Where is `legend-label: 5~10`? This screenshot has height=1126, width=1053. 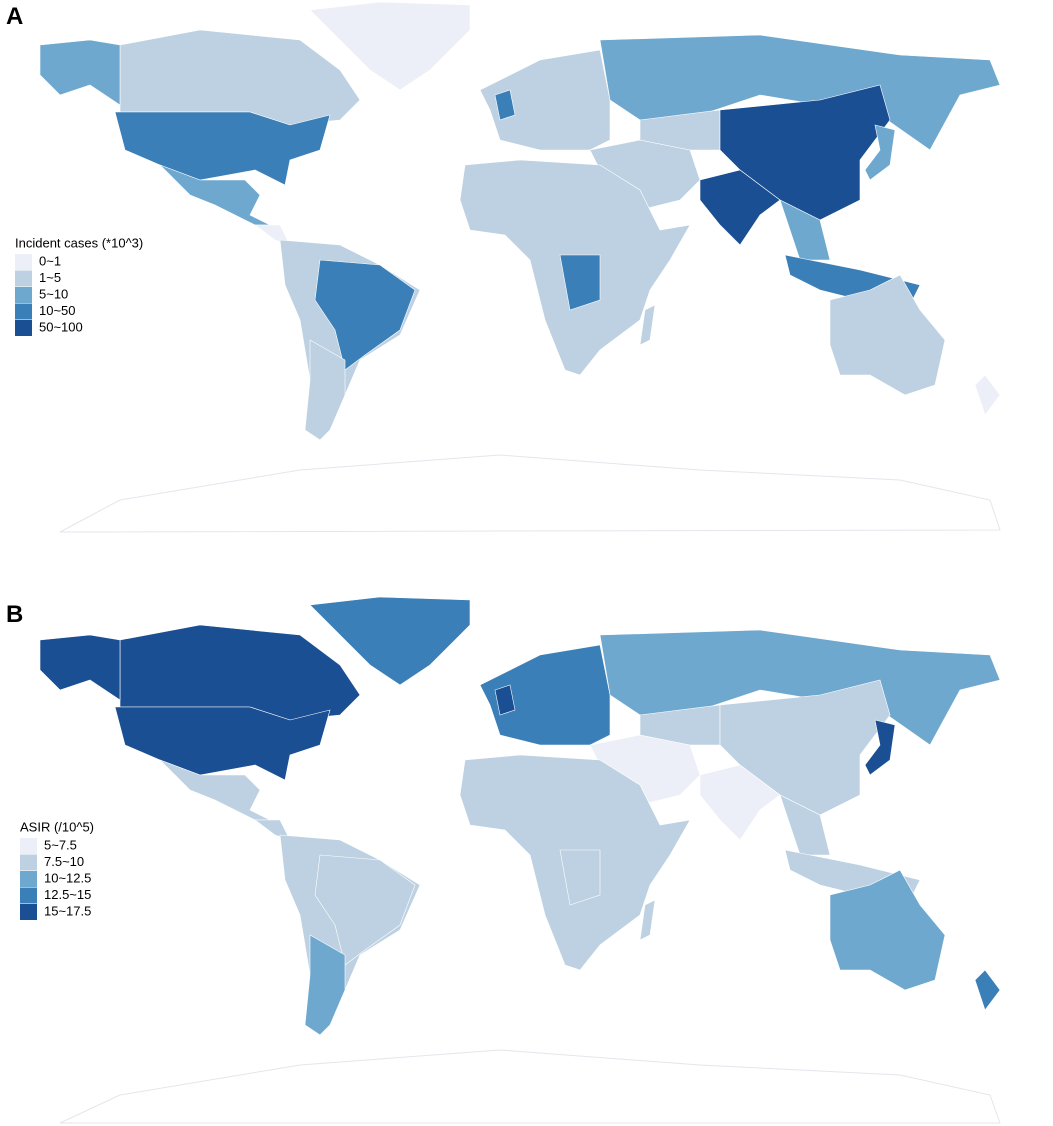 legend-label: 5~10 is located at coordinates (53, 293).